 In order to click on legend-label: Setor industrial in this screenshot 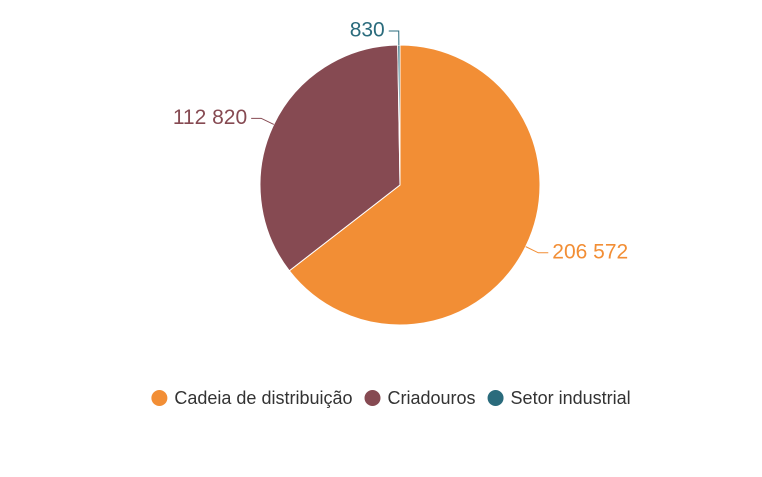, I will do `click(571, 398)`.